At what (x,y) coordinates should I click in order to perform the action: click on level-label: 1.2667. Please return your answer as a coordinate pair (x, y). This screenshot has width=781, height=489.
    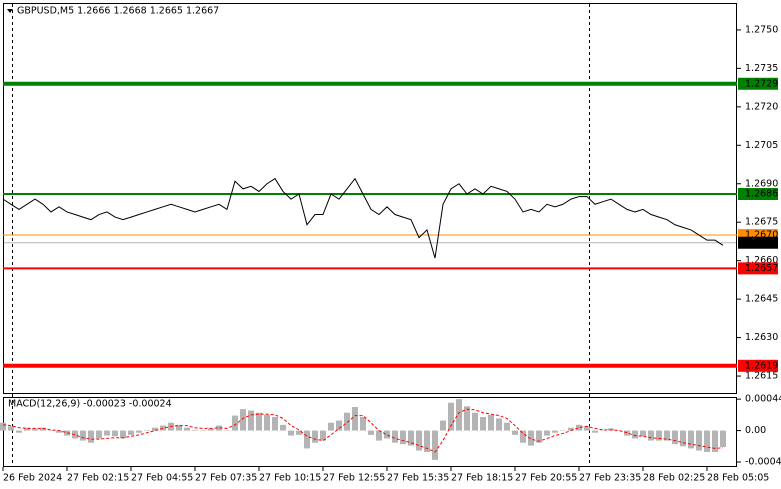
    Looking at the image, I should click on (761, 242).